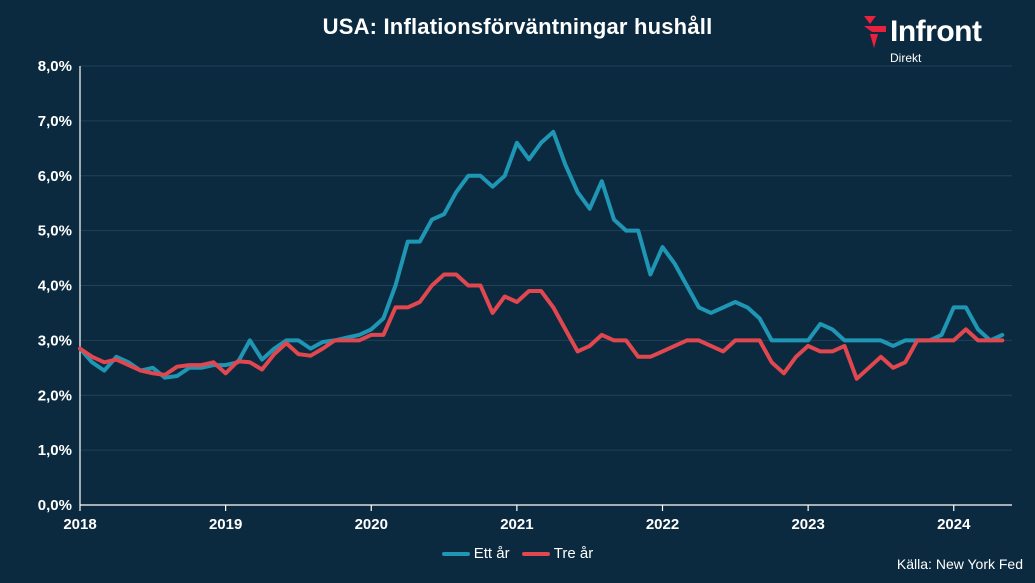 This screenshot has width=1035, height=583. I want to click on legend-label: Ett år, so click(491, 553).